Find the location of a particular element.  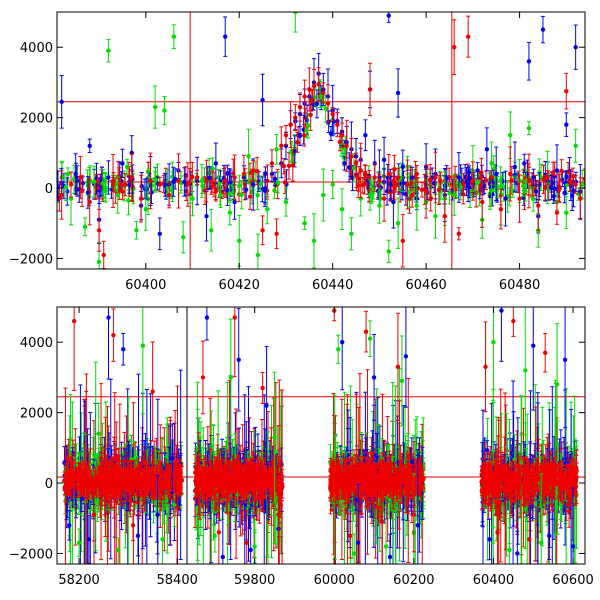

bottom-y-tick-label: 2000 is located at coordinates (36, 414).